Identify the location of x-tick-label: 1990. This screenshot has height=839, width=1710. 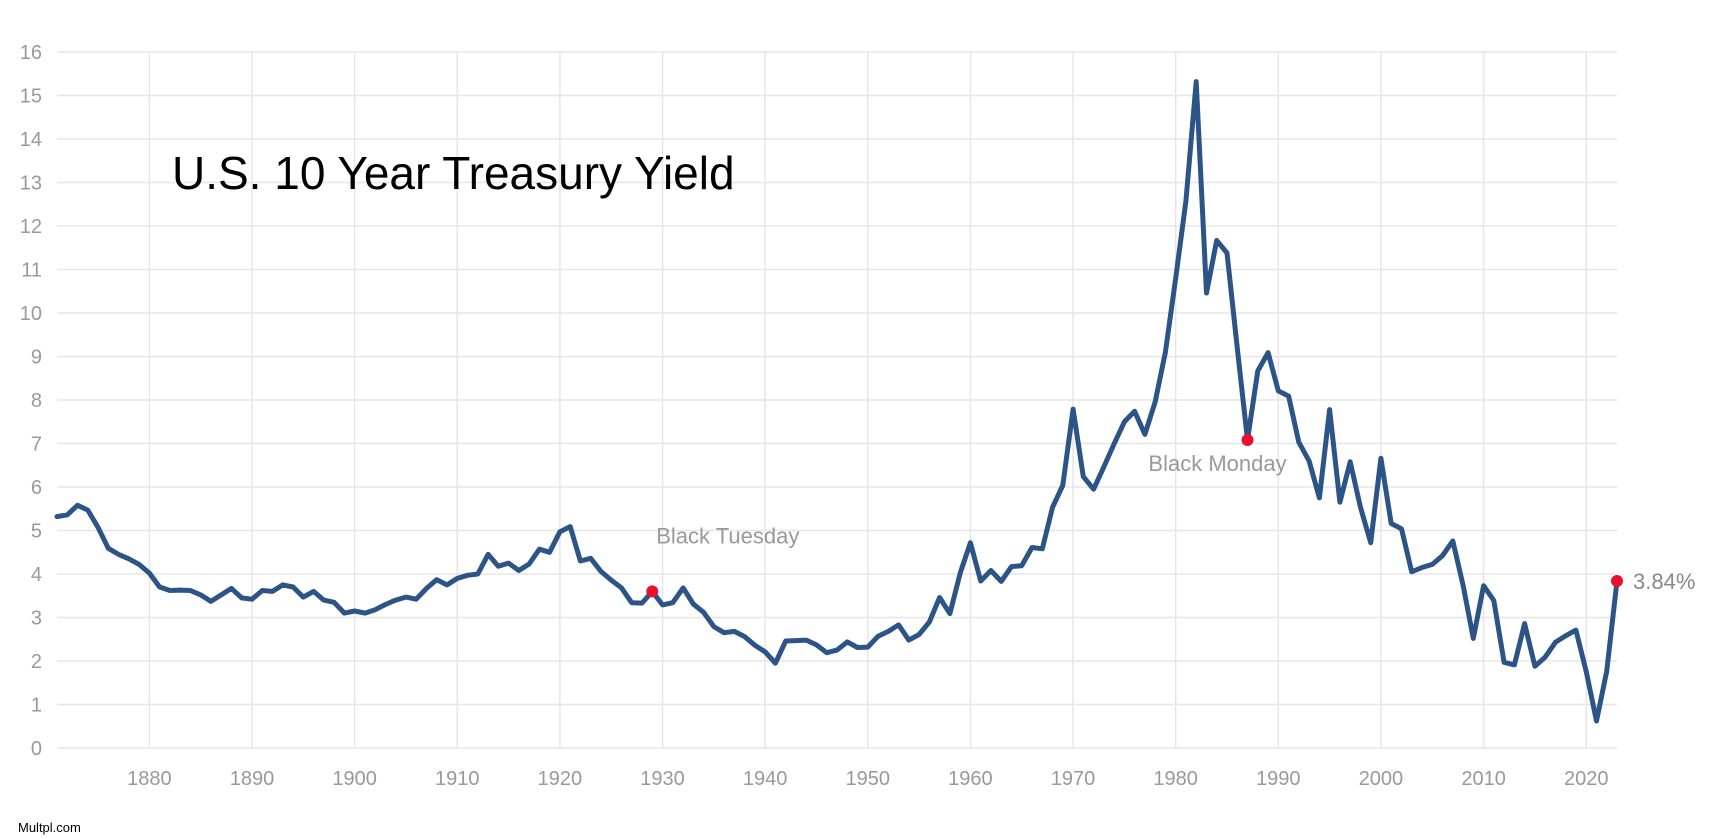
(1278, 779).